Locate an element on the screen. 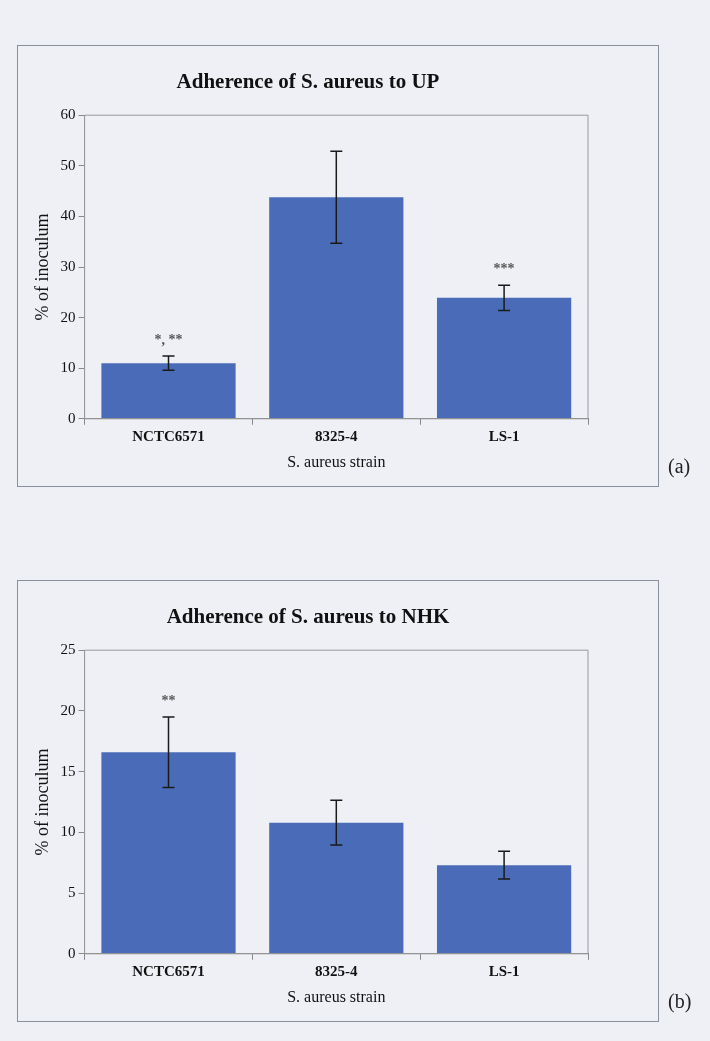 This screenshot has height=1041, width=710. text: (a) is located at coordinates (679, 466).